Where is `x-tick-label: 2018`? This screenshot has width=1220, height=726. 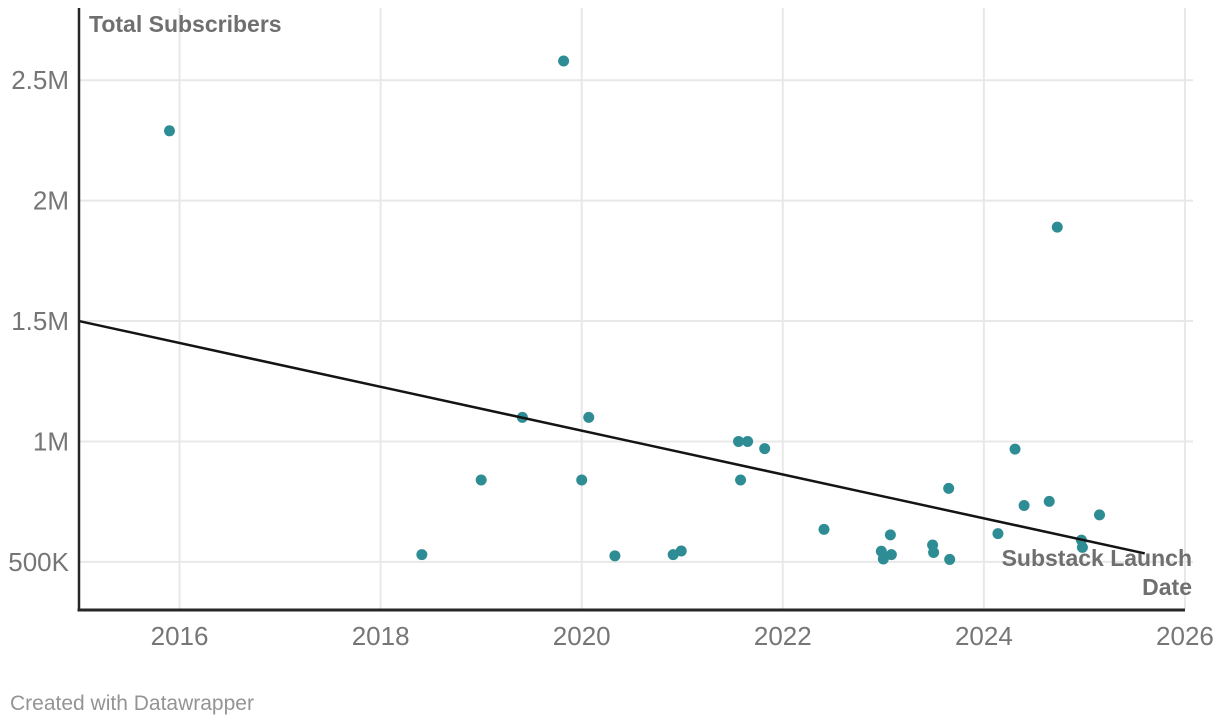 x-tick-label: 2018 is located at coordinates (381, 636).